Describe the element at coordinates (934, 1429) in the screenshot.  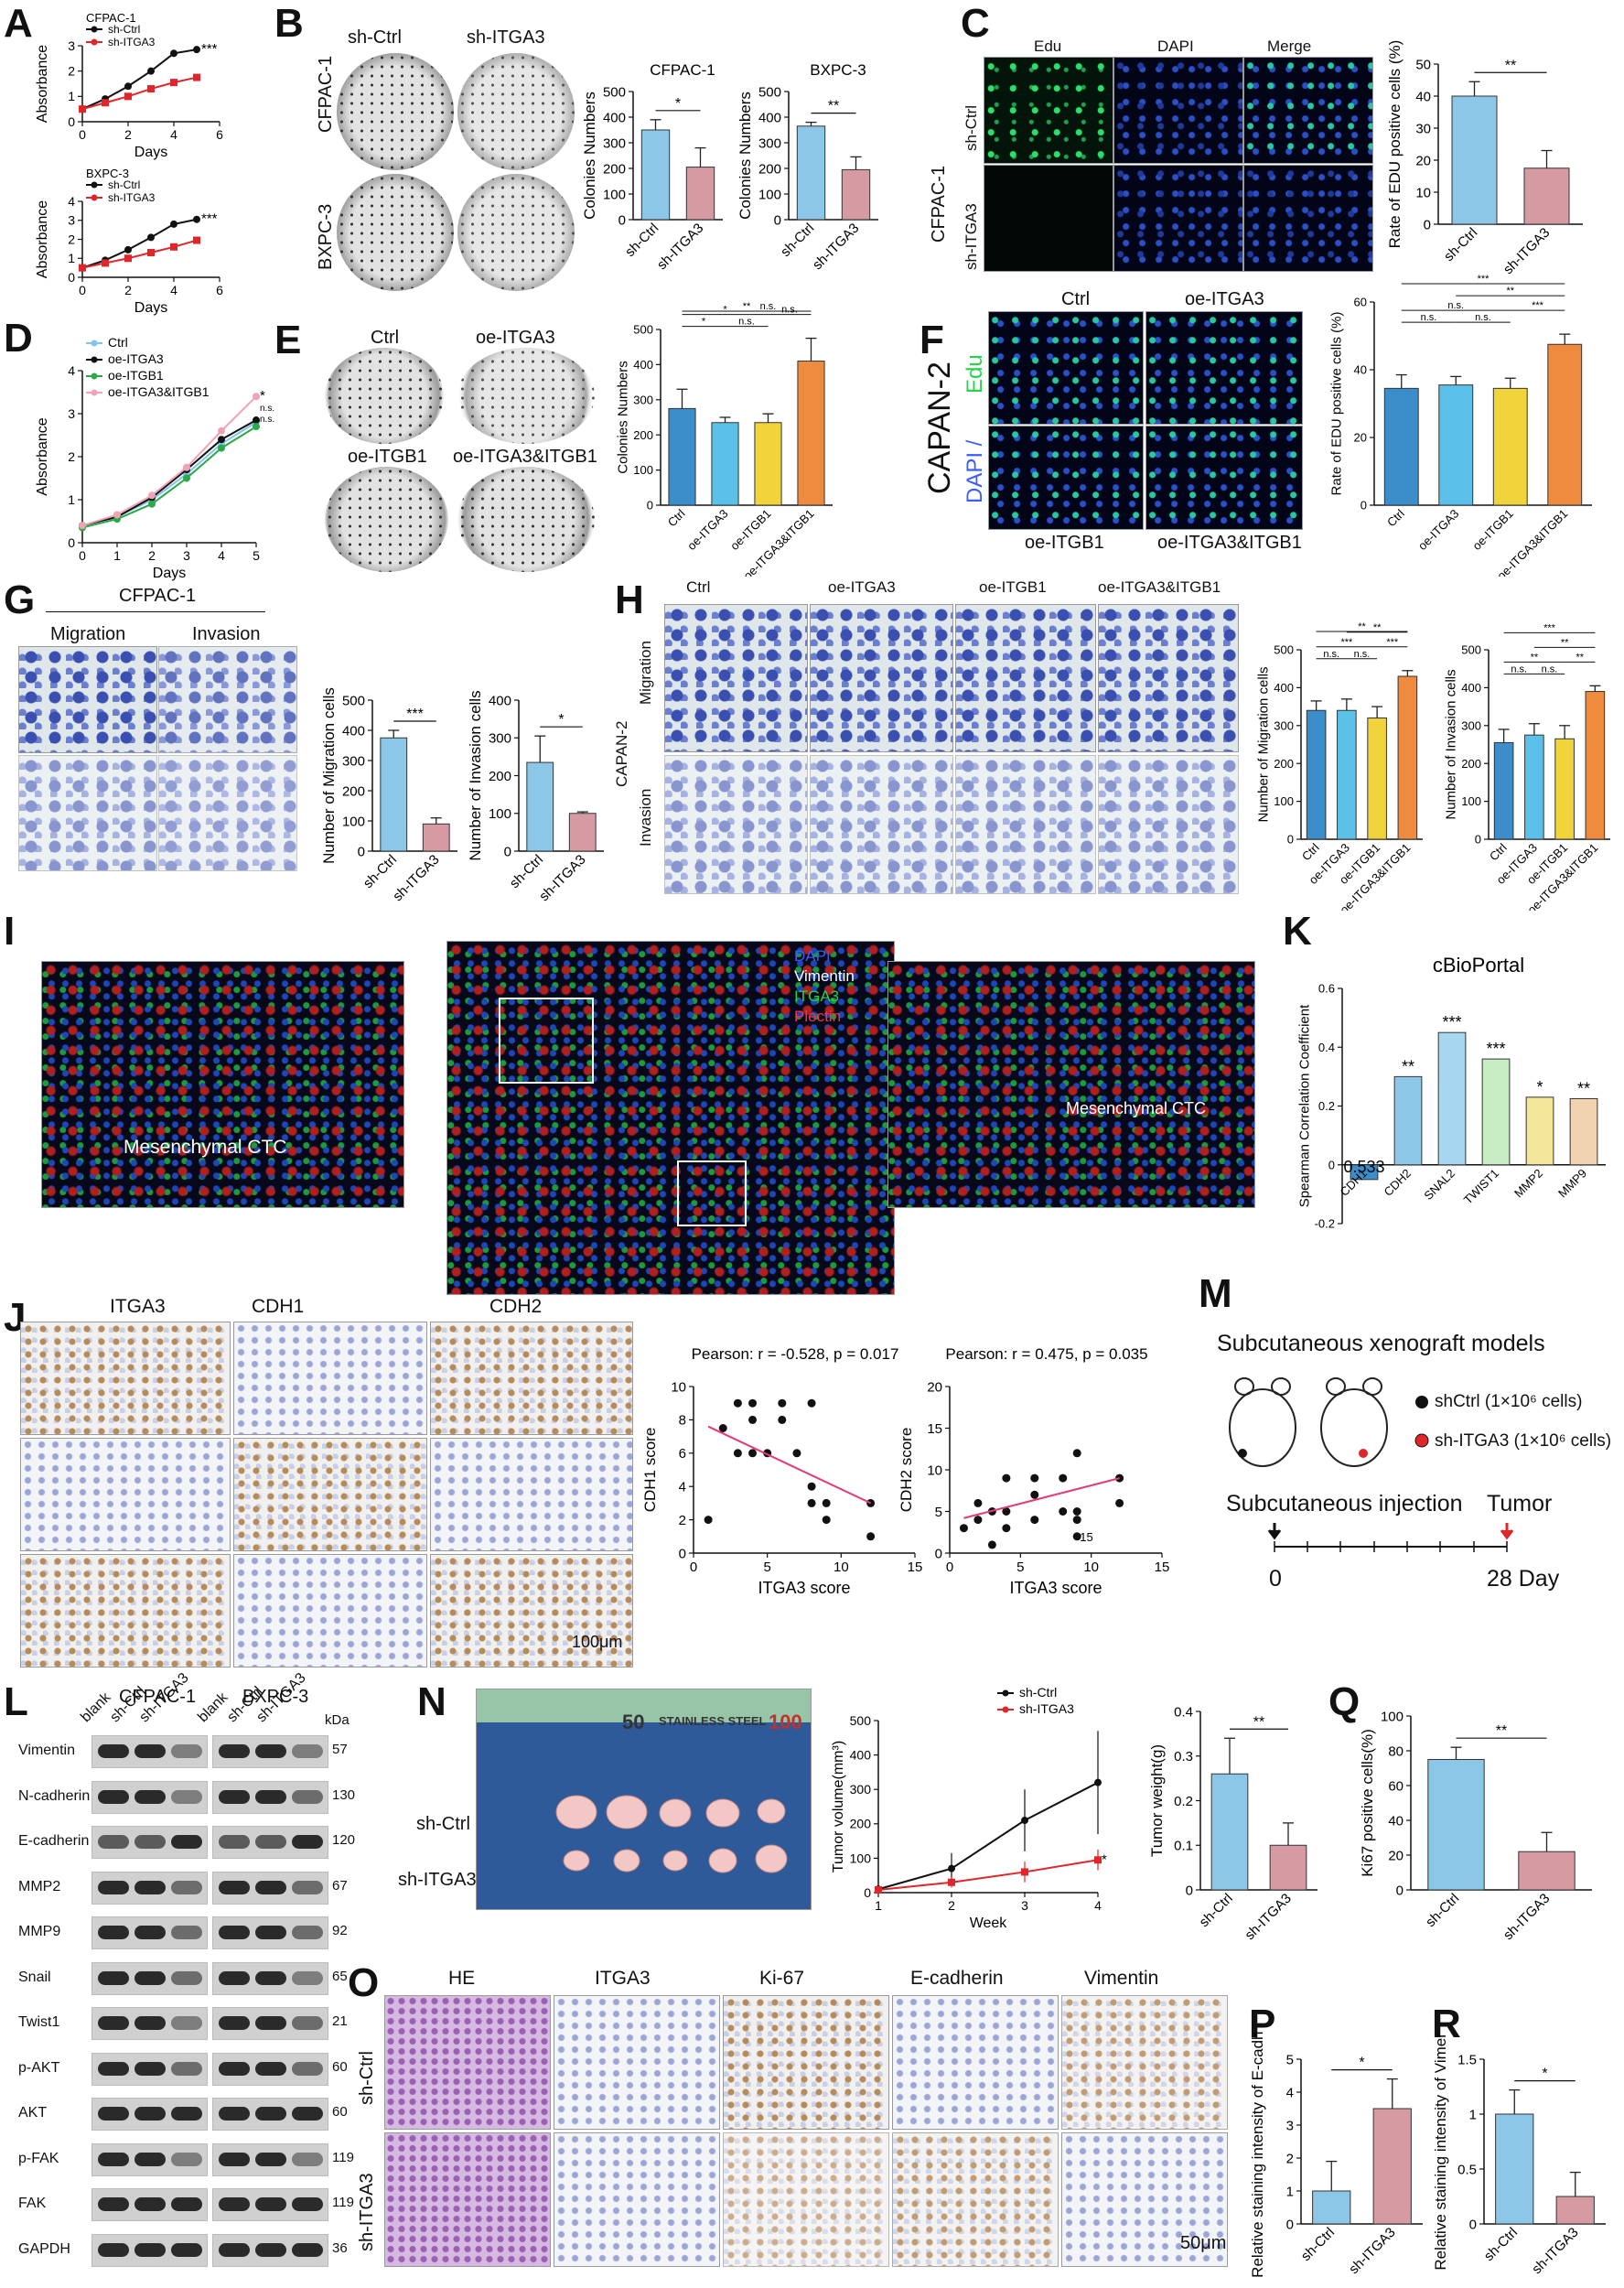
I see `y-tick-label: 15` at that location.